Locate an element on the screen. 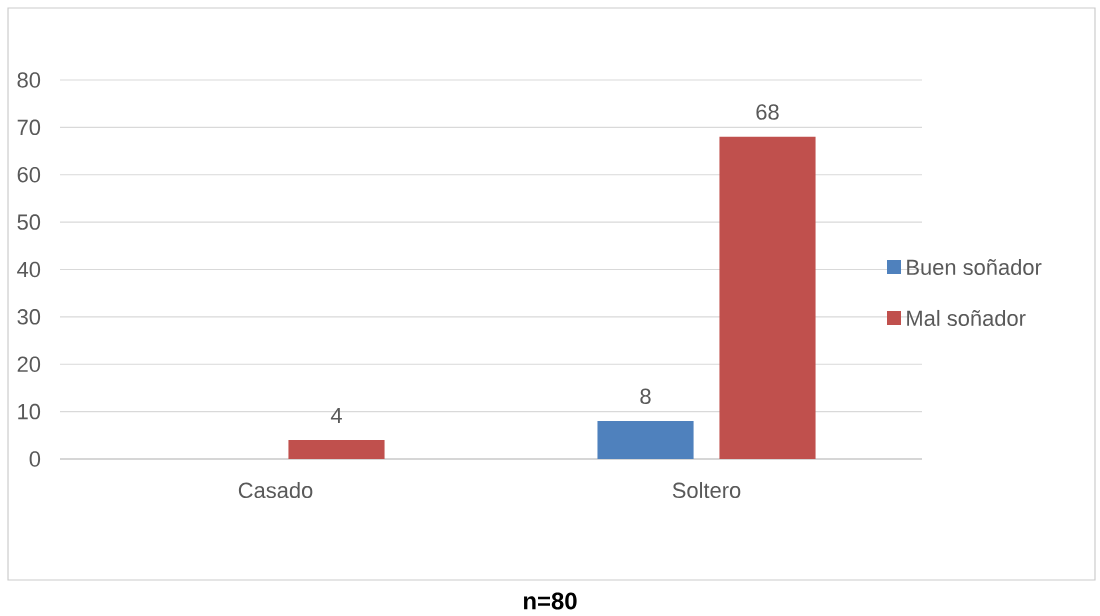  y-tick-label: 50 is located at coordinates (29, 222).